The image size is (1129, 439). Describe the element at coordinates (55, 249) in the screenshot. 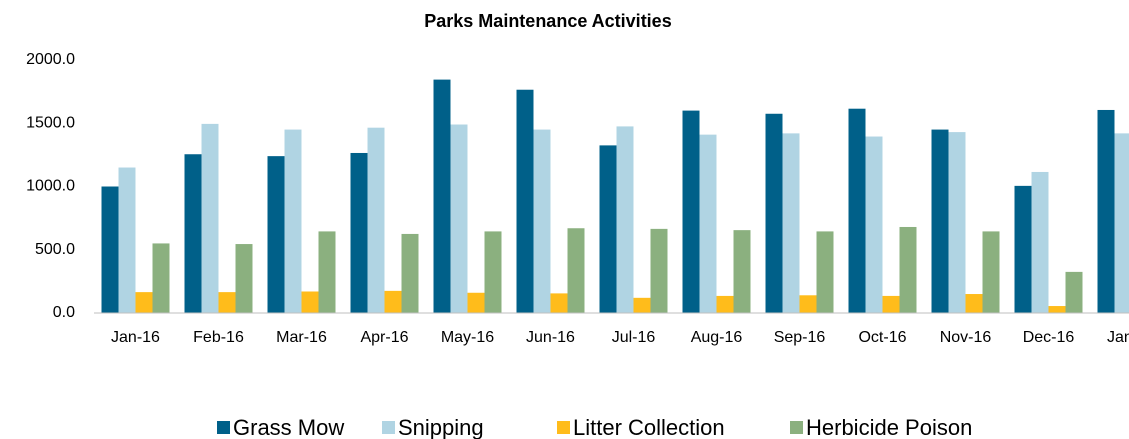

I see `y-tick-label: 500.0` at that location.